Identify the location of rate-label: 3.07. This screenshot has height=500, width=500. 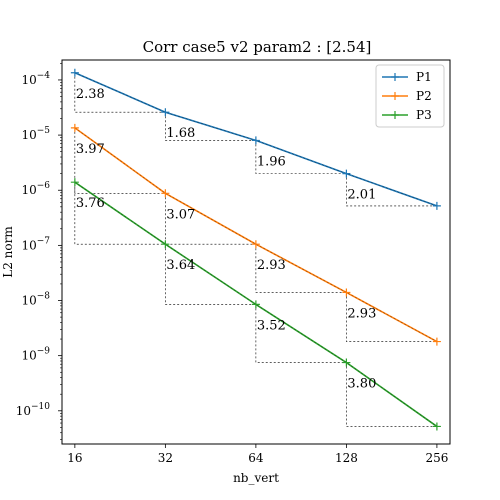
(180, 214).